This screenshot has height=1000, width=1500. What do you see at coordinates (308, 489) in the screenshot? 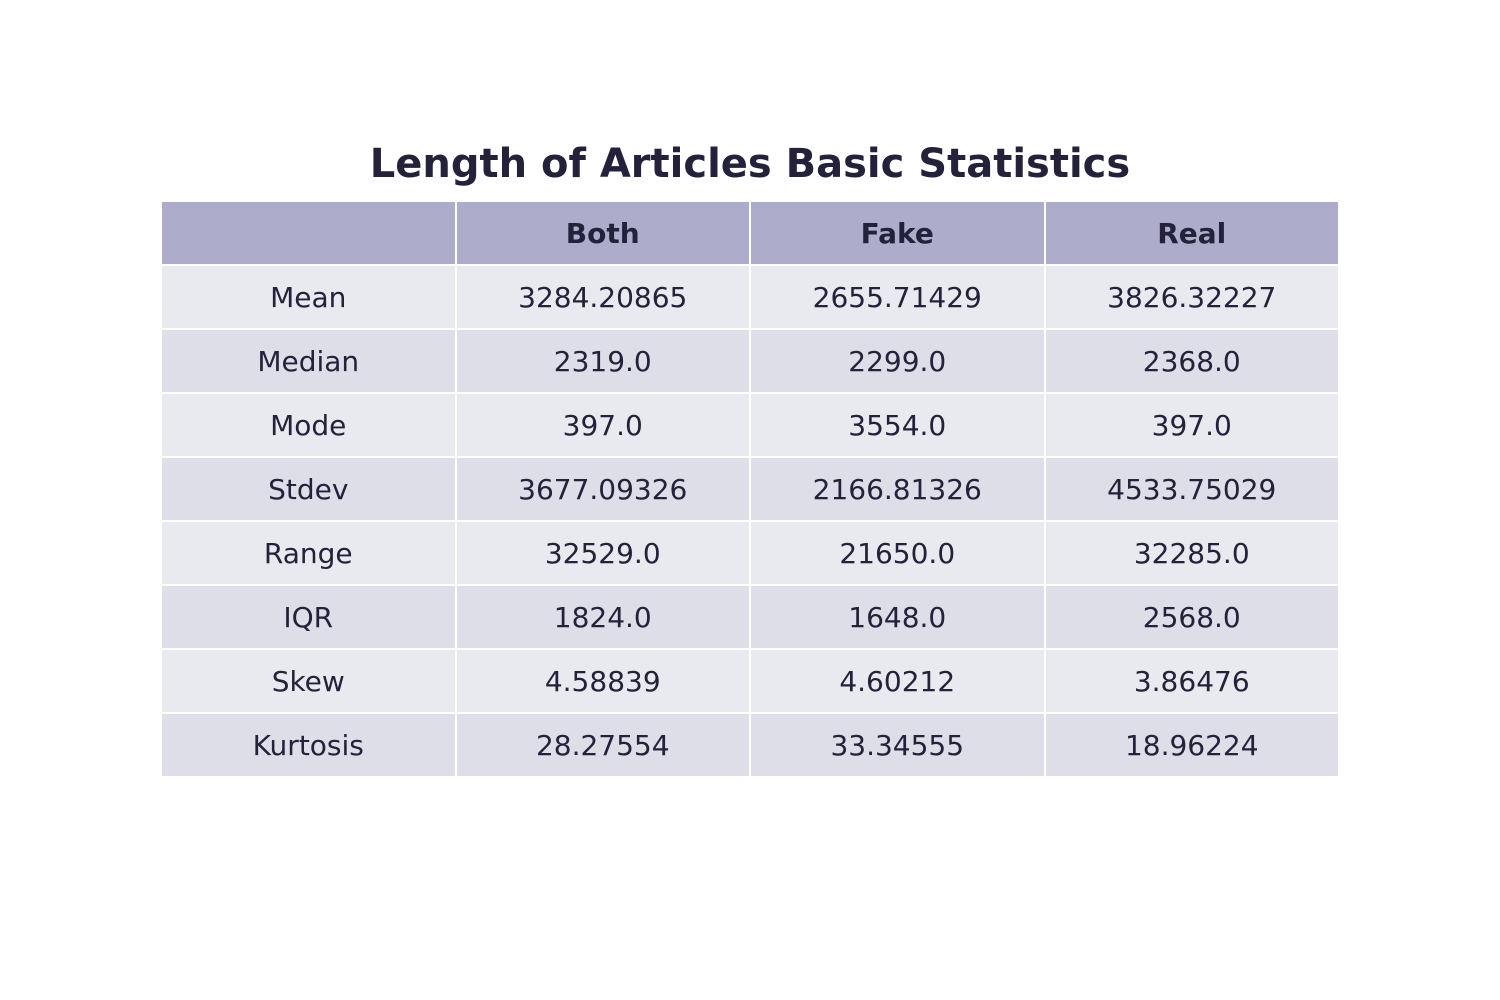
I see `row-label: Stdev` at bounding box center [308, 489].